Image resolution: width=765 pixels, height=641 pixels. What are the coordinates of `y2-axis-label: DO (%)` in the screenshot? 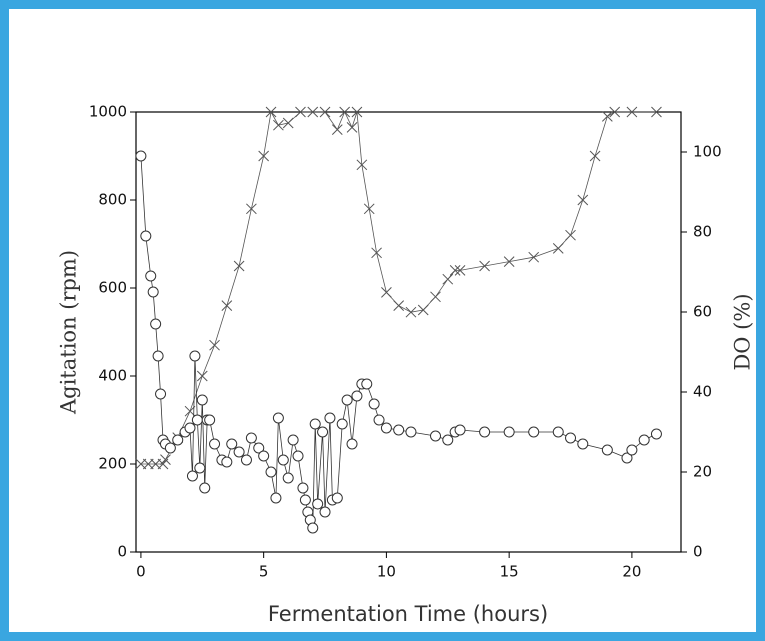 It's located at (743, 331).